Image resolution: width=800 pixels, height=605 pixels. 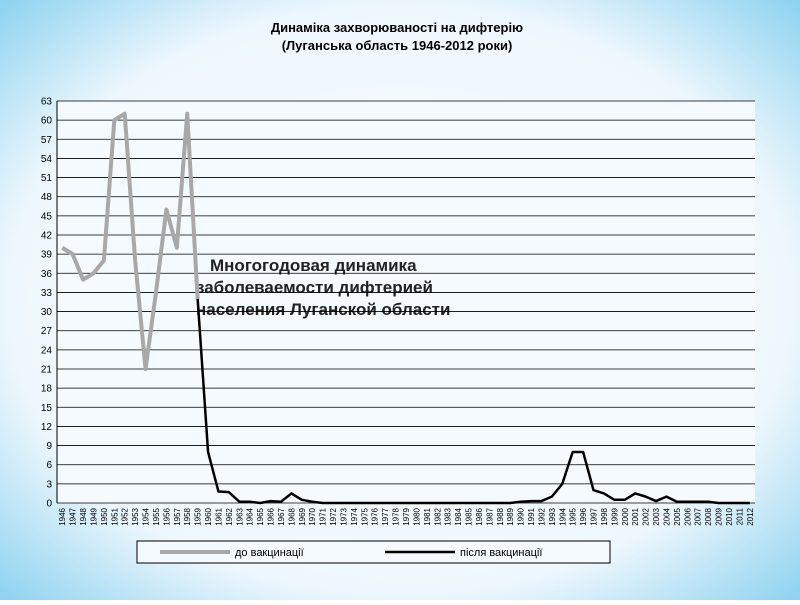 I want to click on x-tick-label: 1948, so click(x=83, y=516).